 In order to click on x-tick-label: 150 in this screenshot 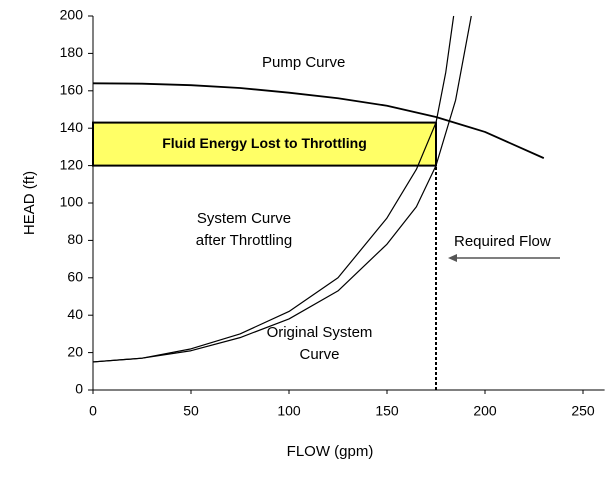, I will do `click(387, 411)`.